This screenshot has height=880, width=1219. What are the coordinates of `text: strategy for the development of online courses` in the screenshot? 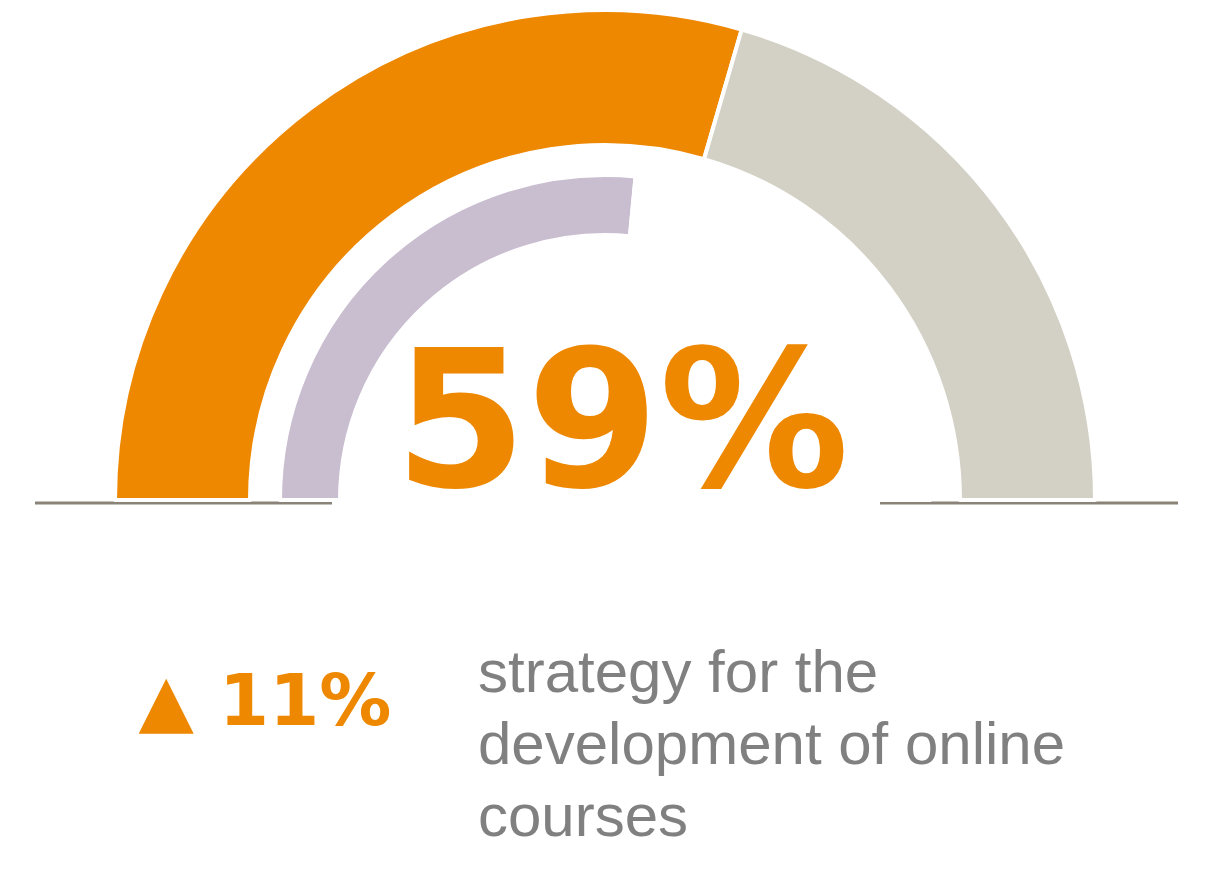 It's located at (780, 743).